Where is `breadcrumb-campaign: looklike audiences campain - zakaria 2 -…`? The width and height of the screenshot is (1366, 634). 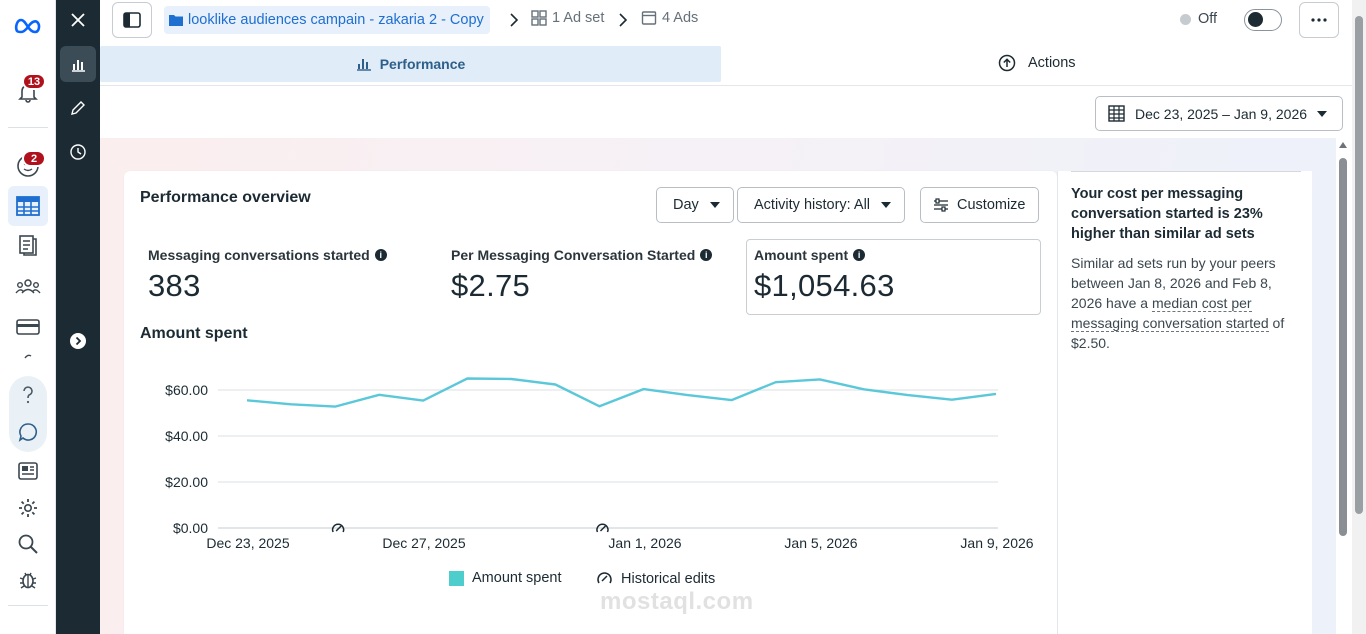
breadcrumb-campaign: looklike audiences campain - zakaria 2 -… is located at coordinates (327, 20).